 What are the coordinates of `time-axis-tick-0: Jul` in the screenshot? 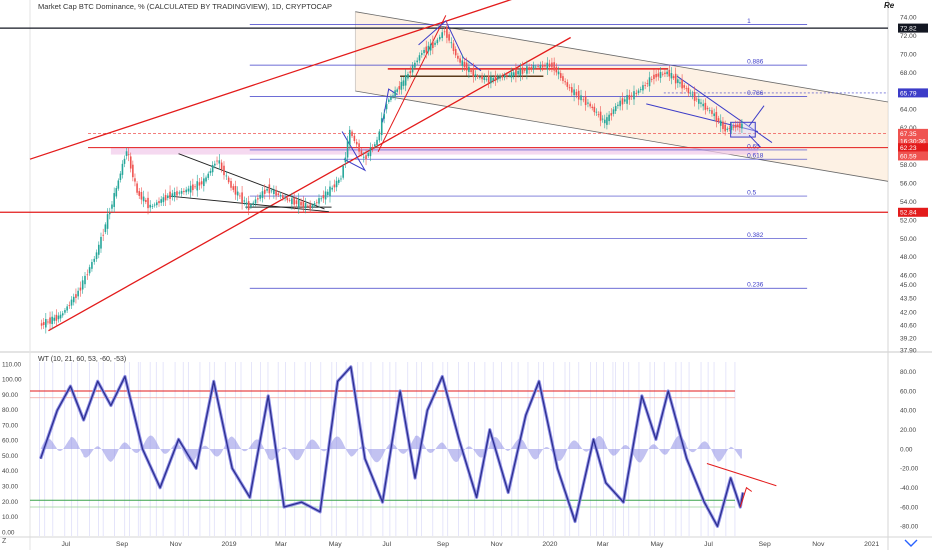 It's located at (66, 544).